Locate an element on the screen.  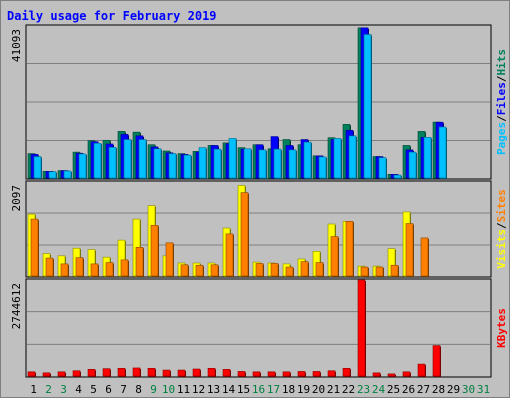
legend-visits: Visits is located at coordinates (501, 249).